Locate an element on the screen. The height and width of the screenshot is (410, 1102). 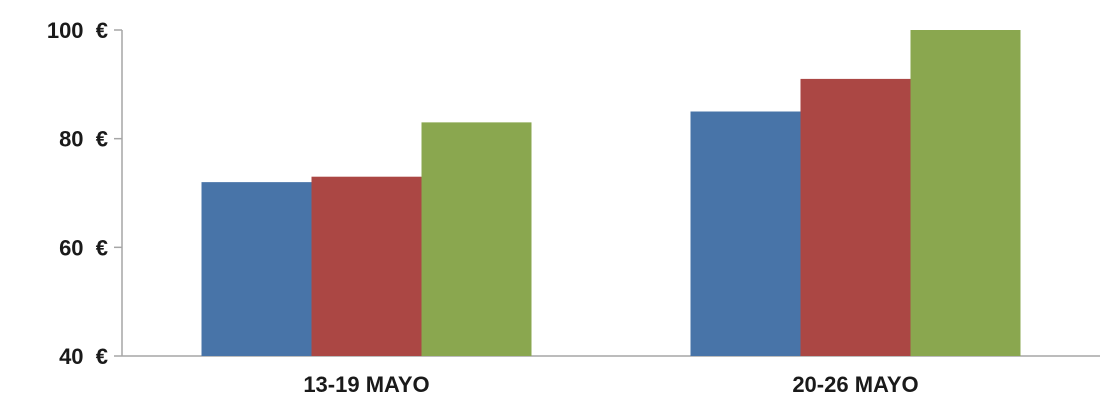
y-tick-label: 40 € is located at coordinates (83, 356).